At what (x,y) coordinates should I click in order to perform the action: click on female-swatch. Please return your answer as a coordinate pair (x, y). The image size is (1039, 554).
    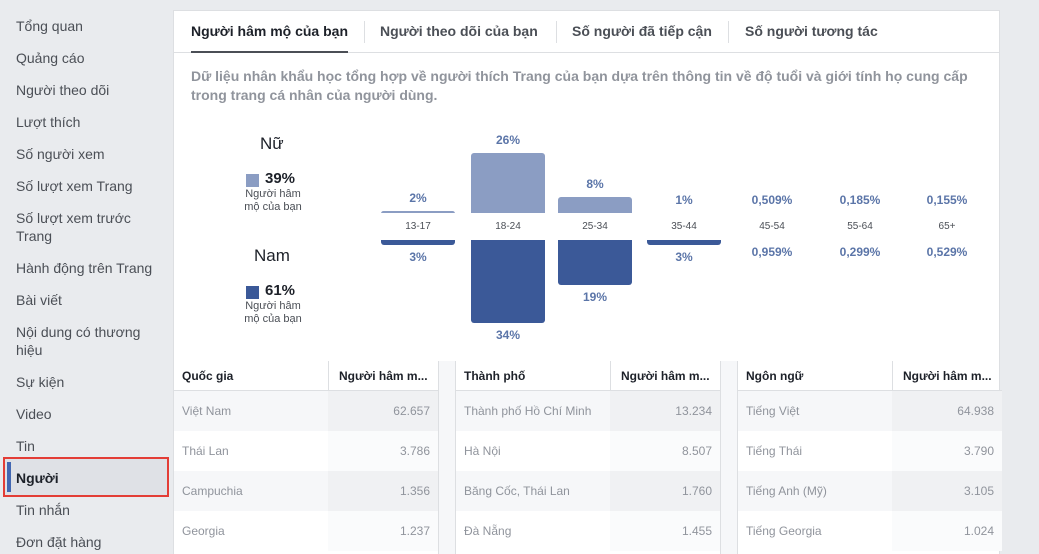
    Looking at the image, I should click on (252, 180).